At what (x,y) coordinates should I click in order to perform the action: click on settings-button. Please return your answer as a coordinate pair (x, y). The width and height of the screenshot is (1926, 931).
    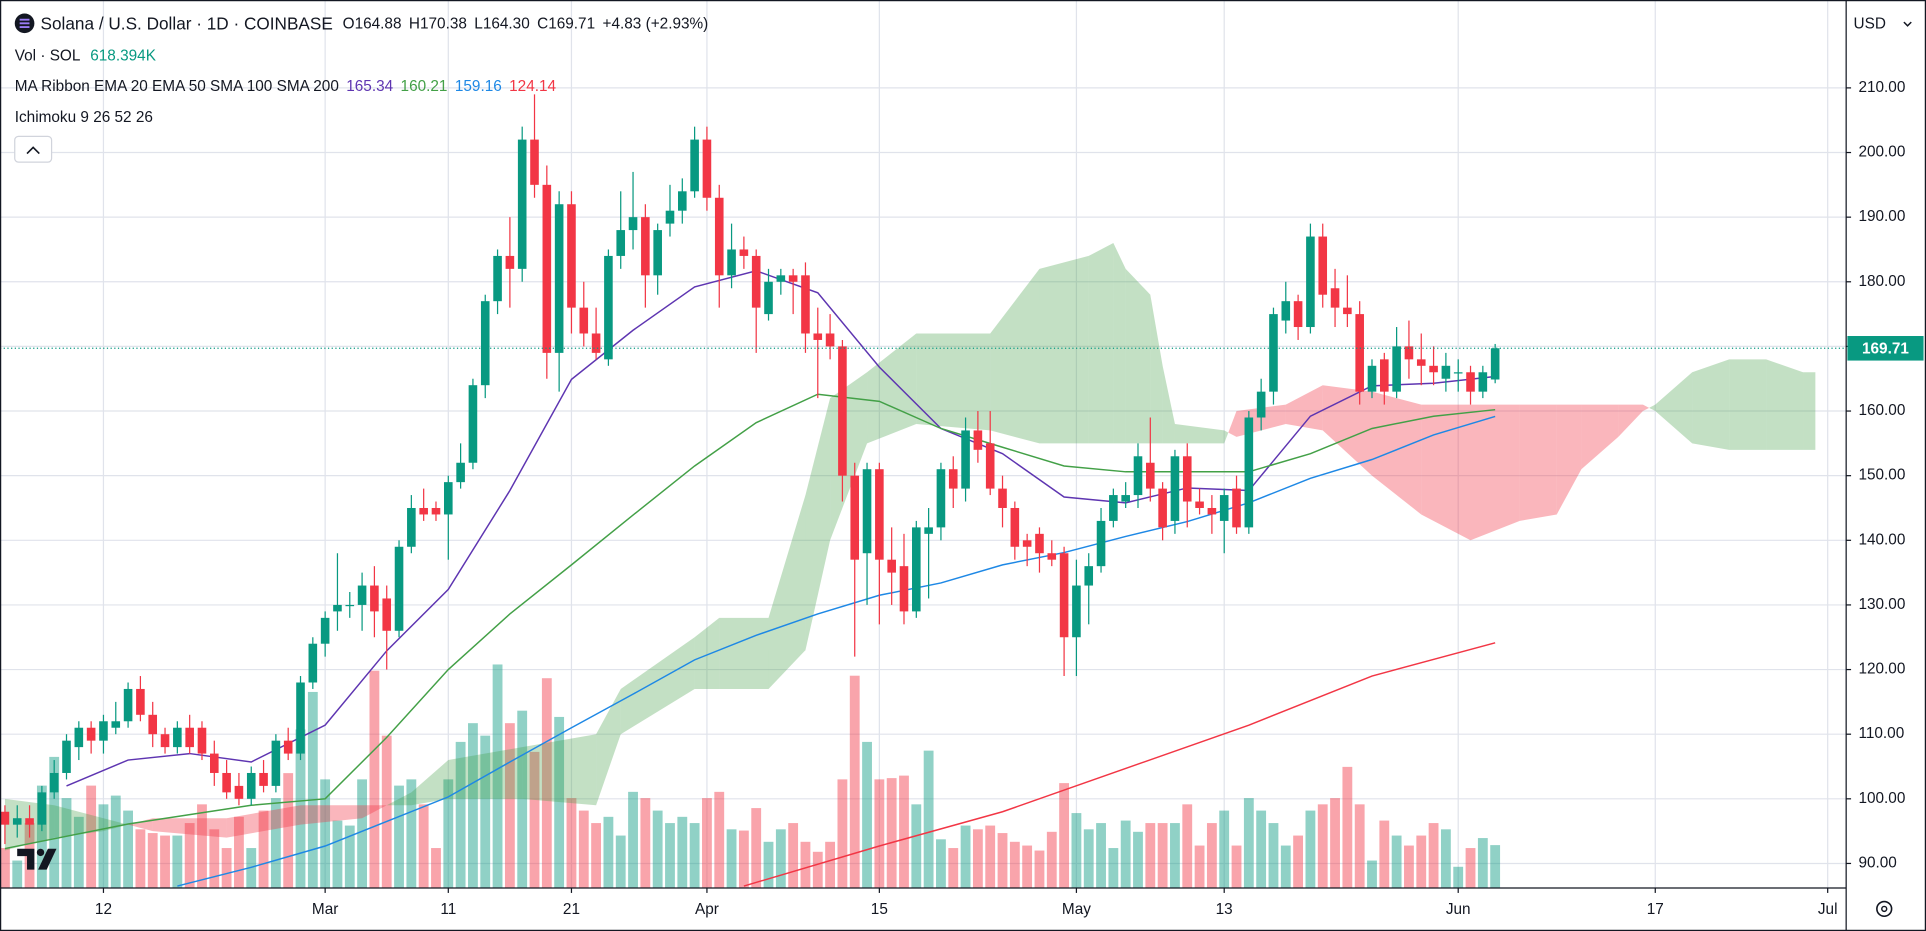
    Looking at the image, I should click on (1884, 909).